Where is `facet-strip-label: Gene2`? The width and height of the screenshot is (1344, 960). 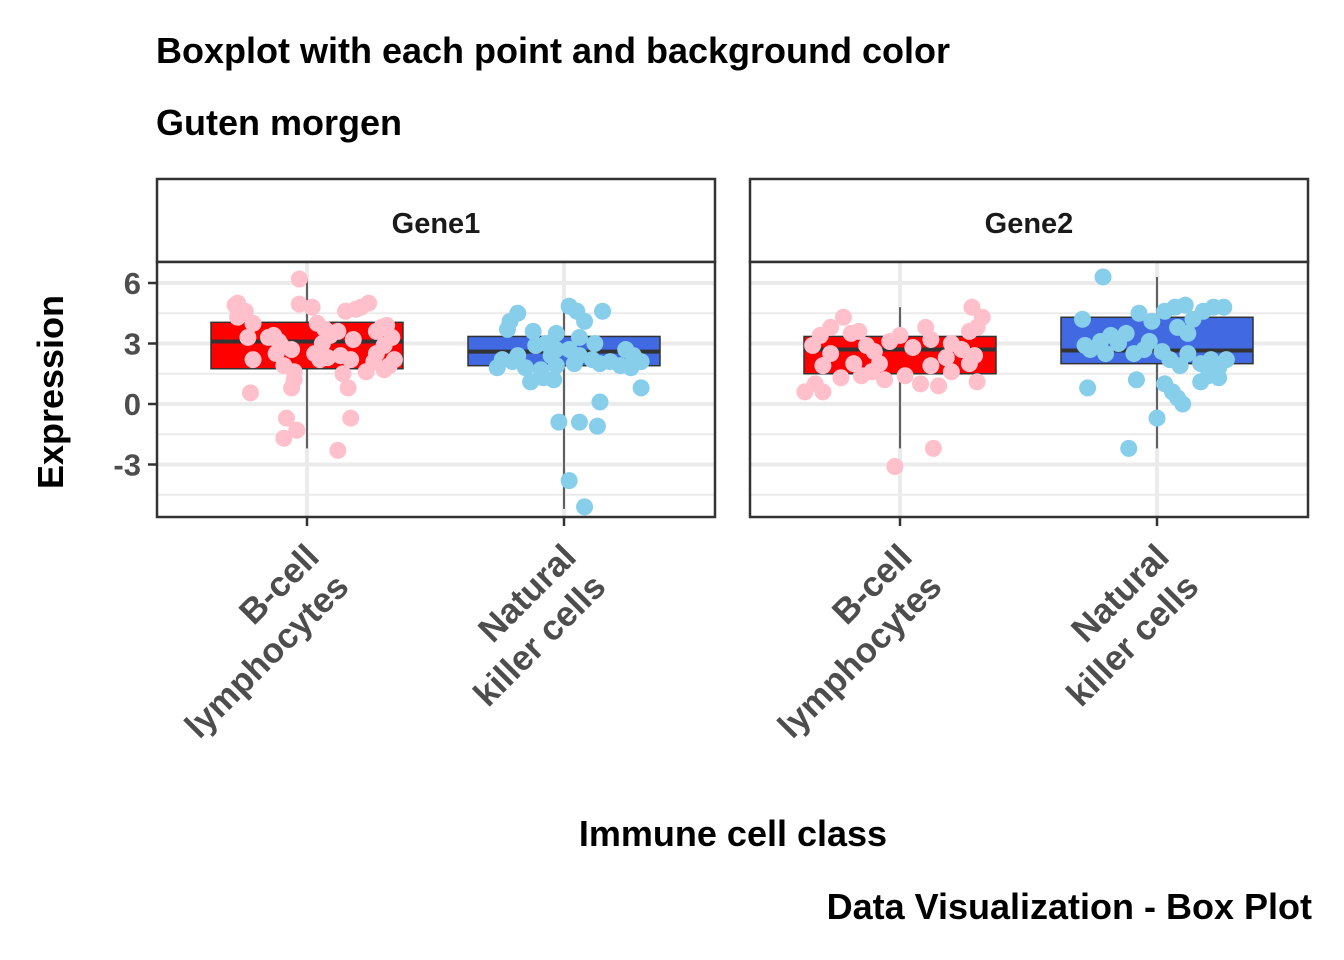
facet-strip-label: Gene2 is located at coordinates (1029, 224).